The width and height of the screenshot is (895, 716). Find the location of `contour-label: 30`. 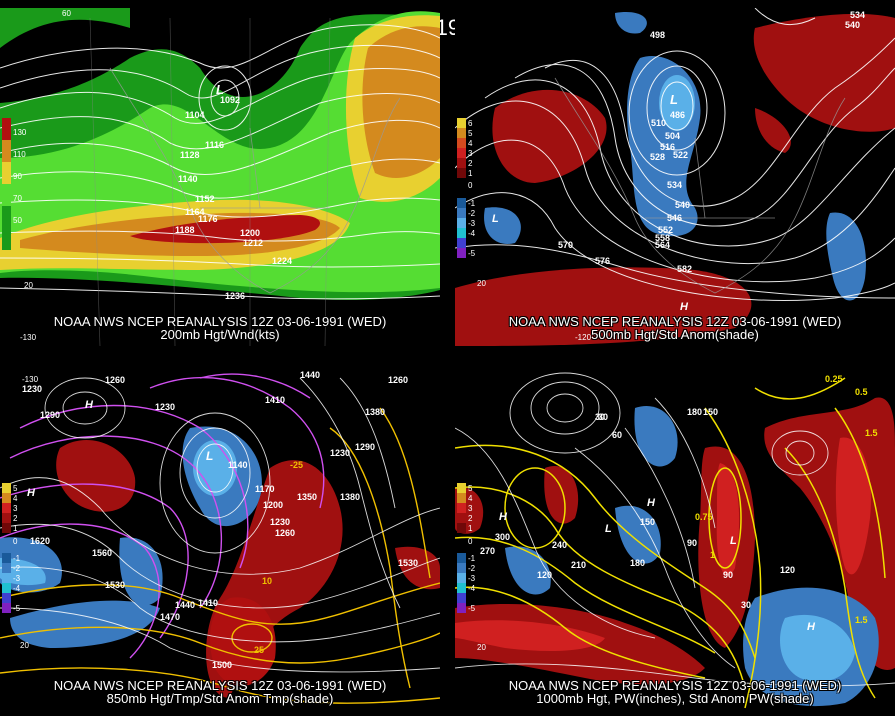

contour-label: 30 is located at coordinates (600, 417).